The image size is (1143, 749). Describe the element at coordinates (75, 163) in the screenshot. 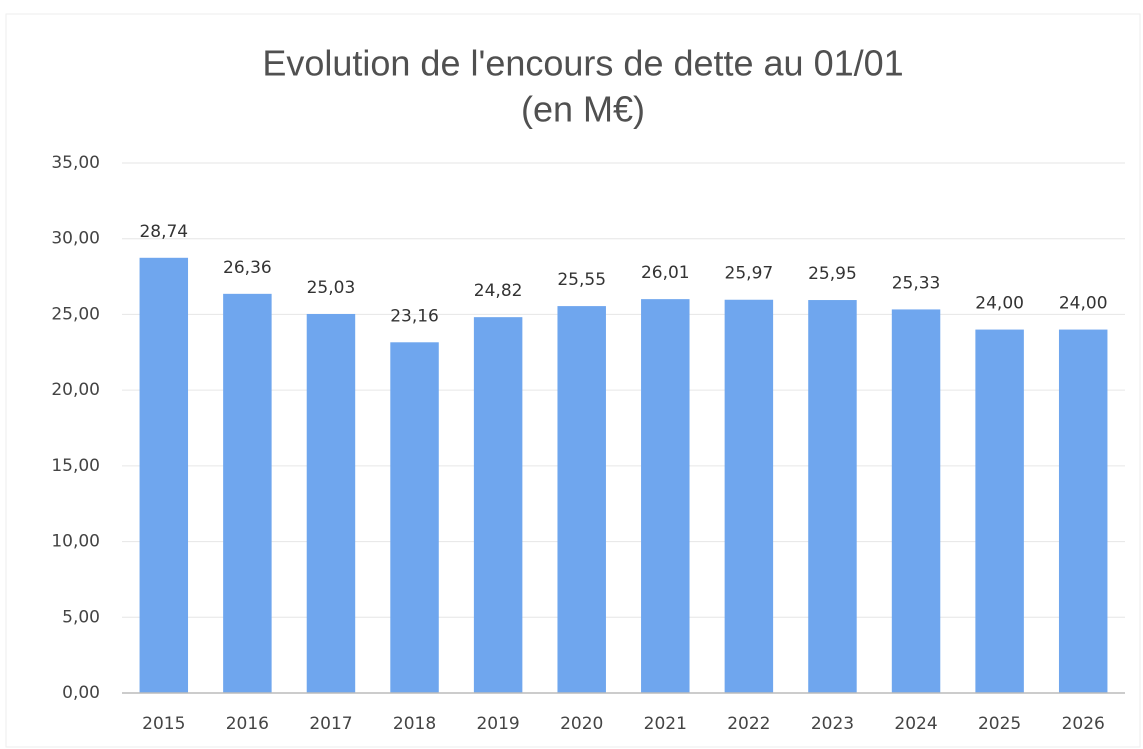

I see `y-tick-label: 35,00` at that location.